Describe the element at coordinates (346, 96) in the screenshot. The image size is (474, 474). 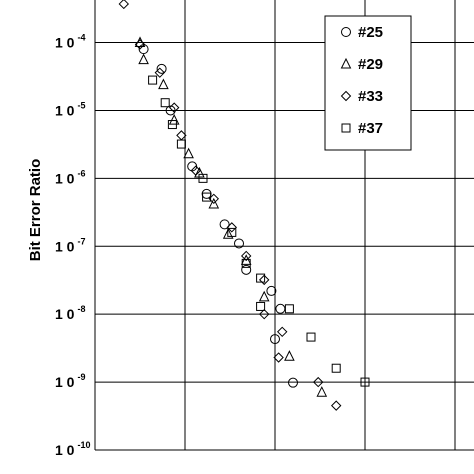
I see `legend-marker-diamond` at that location.